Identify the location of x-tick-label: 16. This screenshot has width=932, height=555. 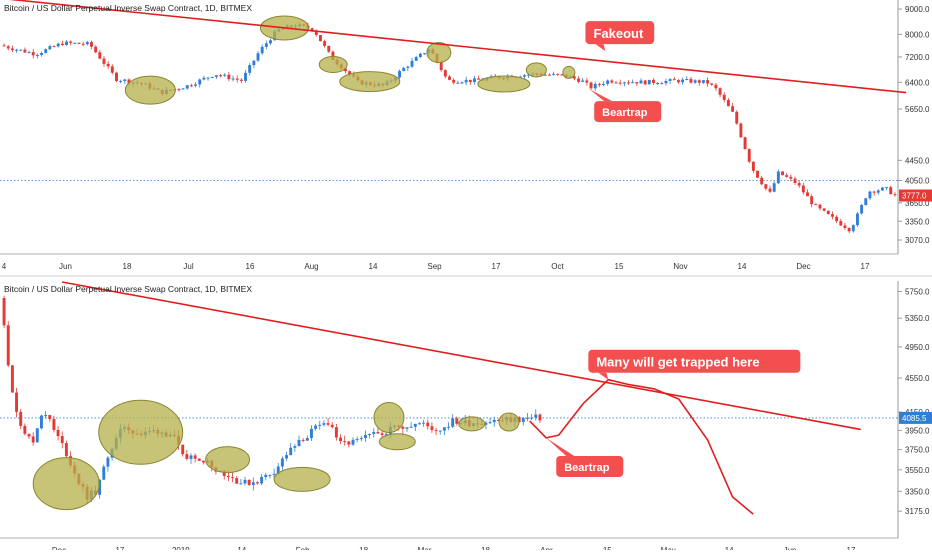
(250, 266).